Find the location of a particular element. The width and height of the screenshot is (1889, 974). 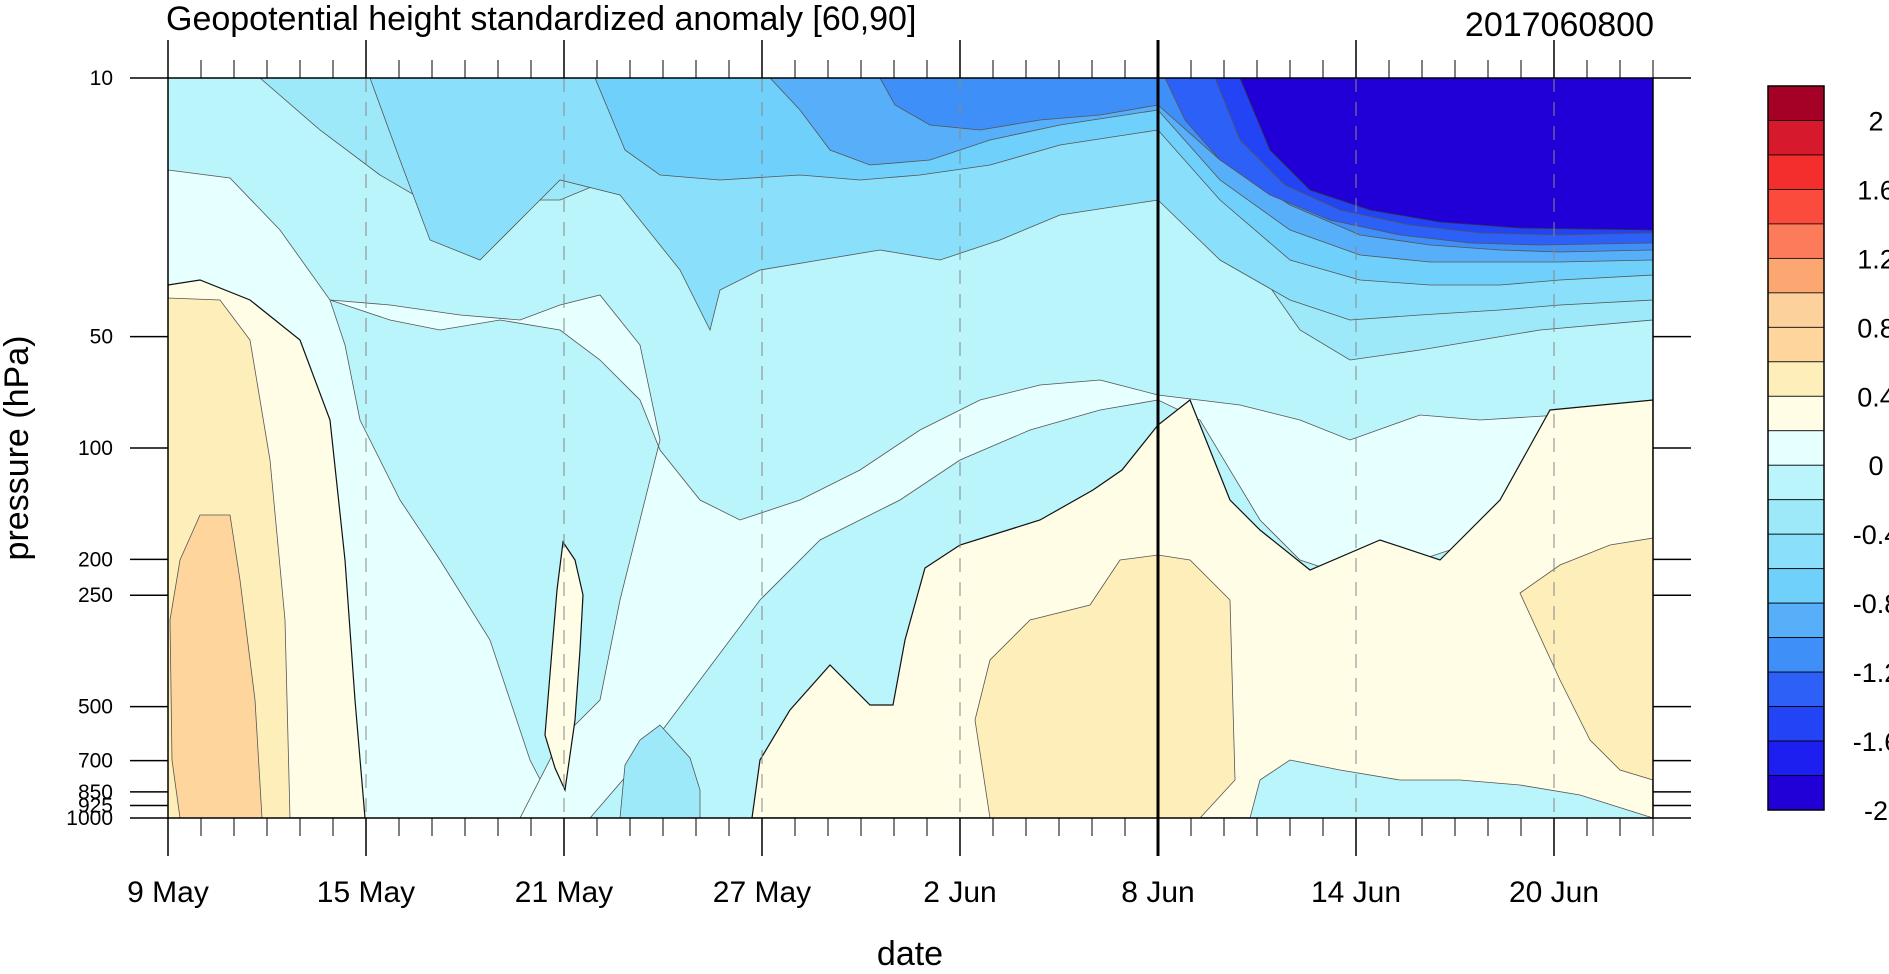

x-tick-label: 27 May is located at coordinates (762, 892).